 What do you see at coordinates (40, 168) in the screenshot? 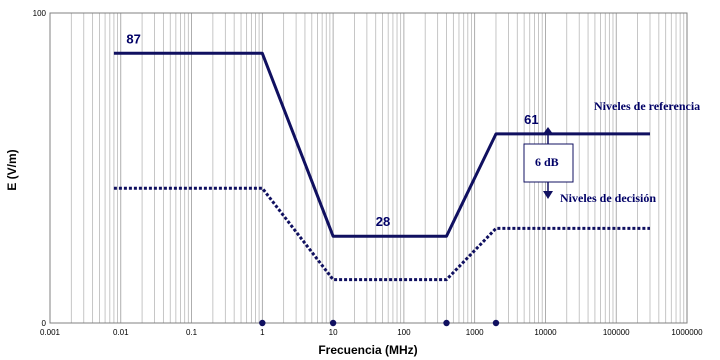
I see `y-tick-labels: 0 100` at bounding box center [40, 168].